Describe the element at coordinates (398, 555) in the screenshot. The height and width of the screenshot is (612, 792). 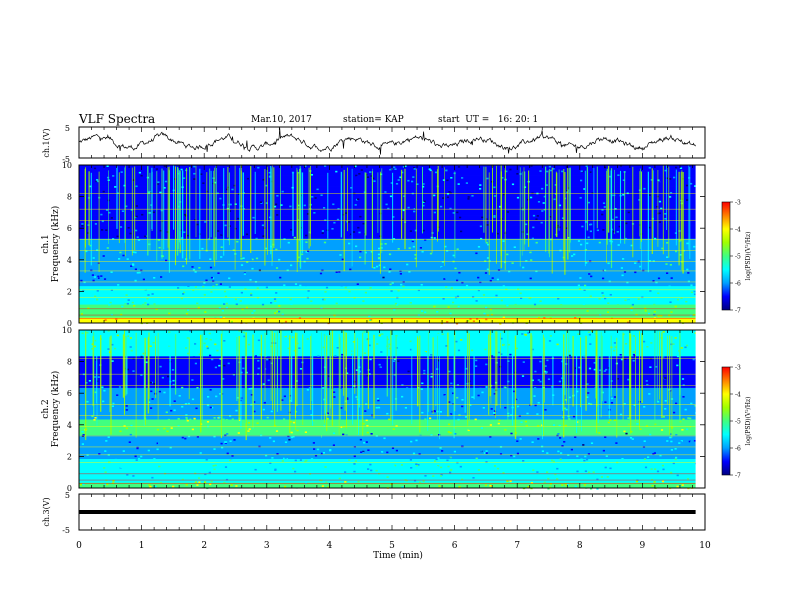
I see `x-axis-label: Time (min)` at that location.